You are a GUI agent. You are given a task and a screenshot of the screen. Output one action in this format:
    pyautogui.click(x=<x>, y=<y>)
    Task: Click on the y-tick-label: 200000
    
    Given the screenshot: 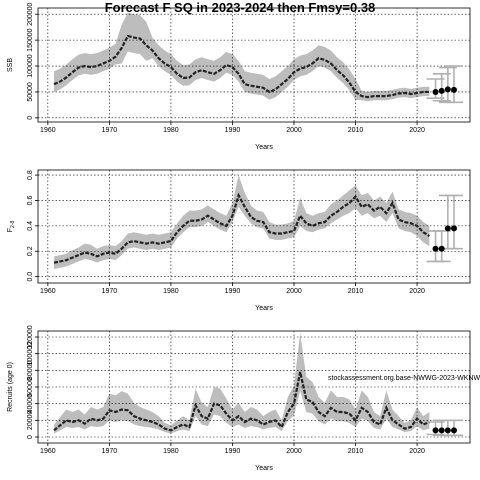 What is the action you would take?
    pyautogui.click(x=30, y=13)
    